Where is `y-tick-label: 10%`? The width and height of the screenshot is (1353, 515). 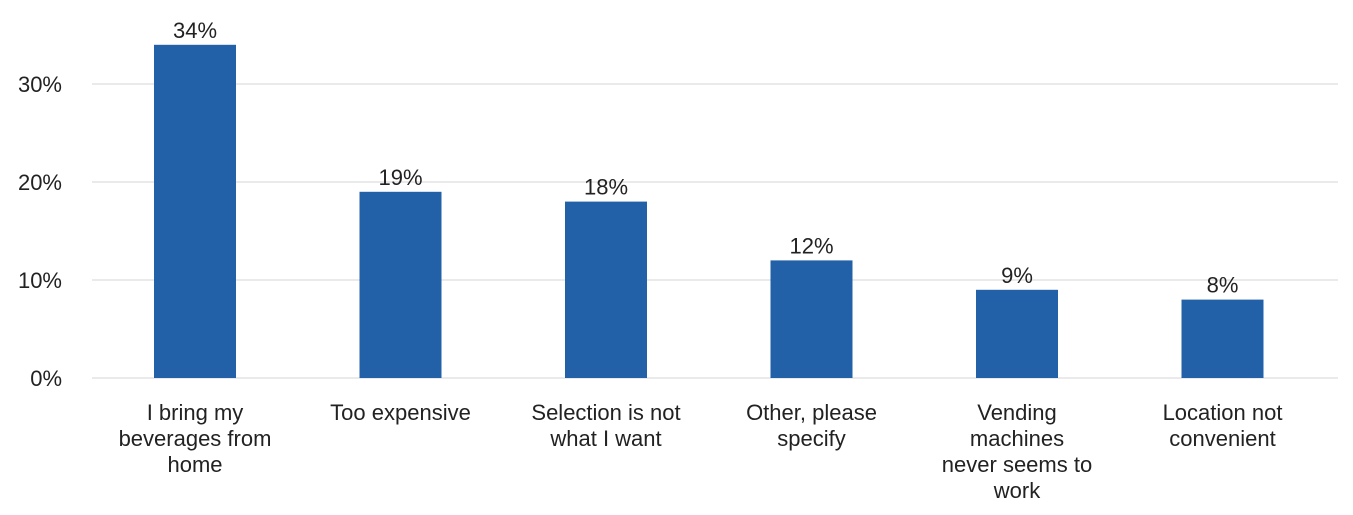
y-tick-label: 10% is located at coordinates (40, 280).